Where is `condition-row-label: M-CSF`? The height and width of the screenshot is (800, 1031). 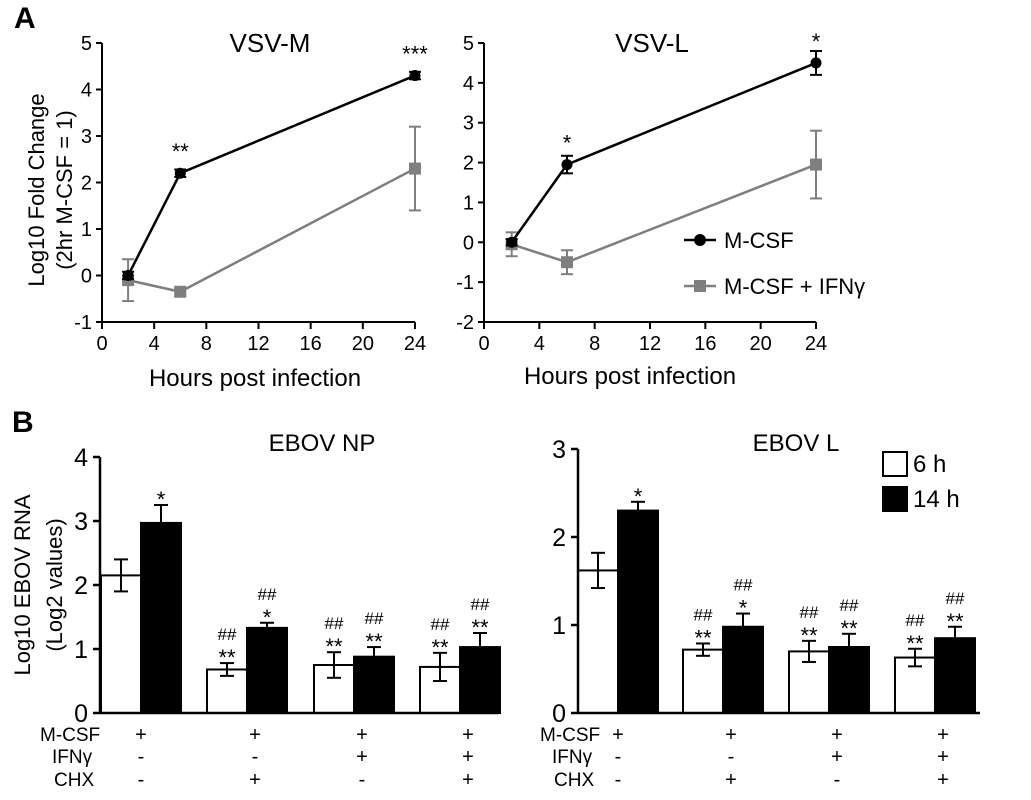 condition-row-label: M-CSF is located at coordinates (570, 735).